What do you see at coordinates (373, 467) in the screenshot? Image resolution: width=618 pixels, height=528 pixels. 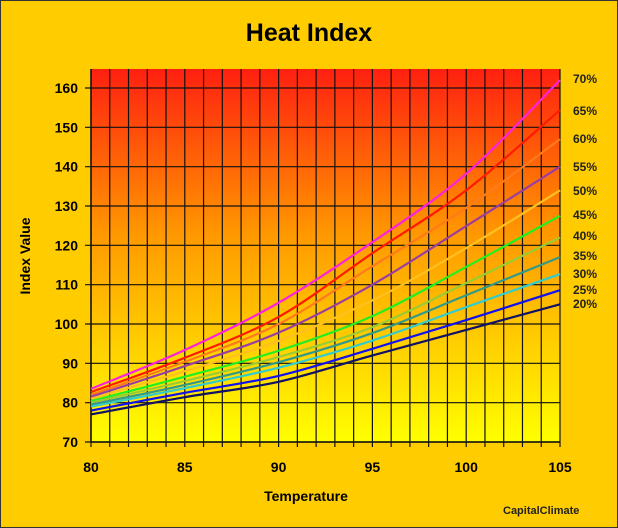 I see `x-tick-label: 95` at bounding box center [373, 467].